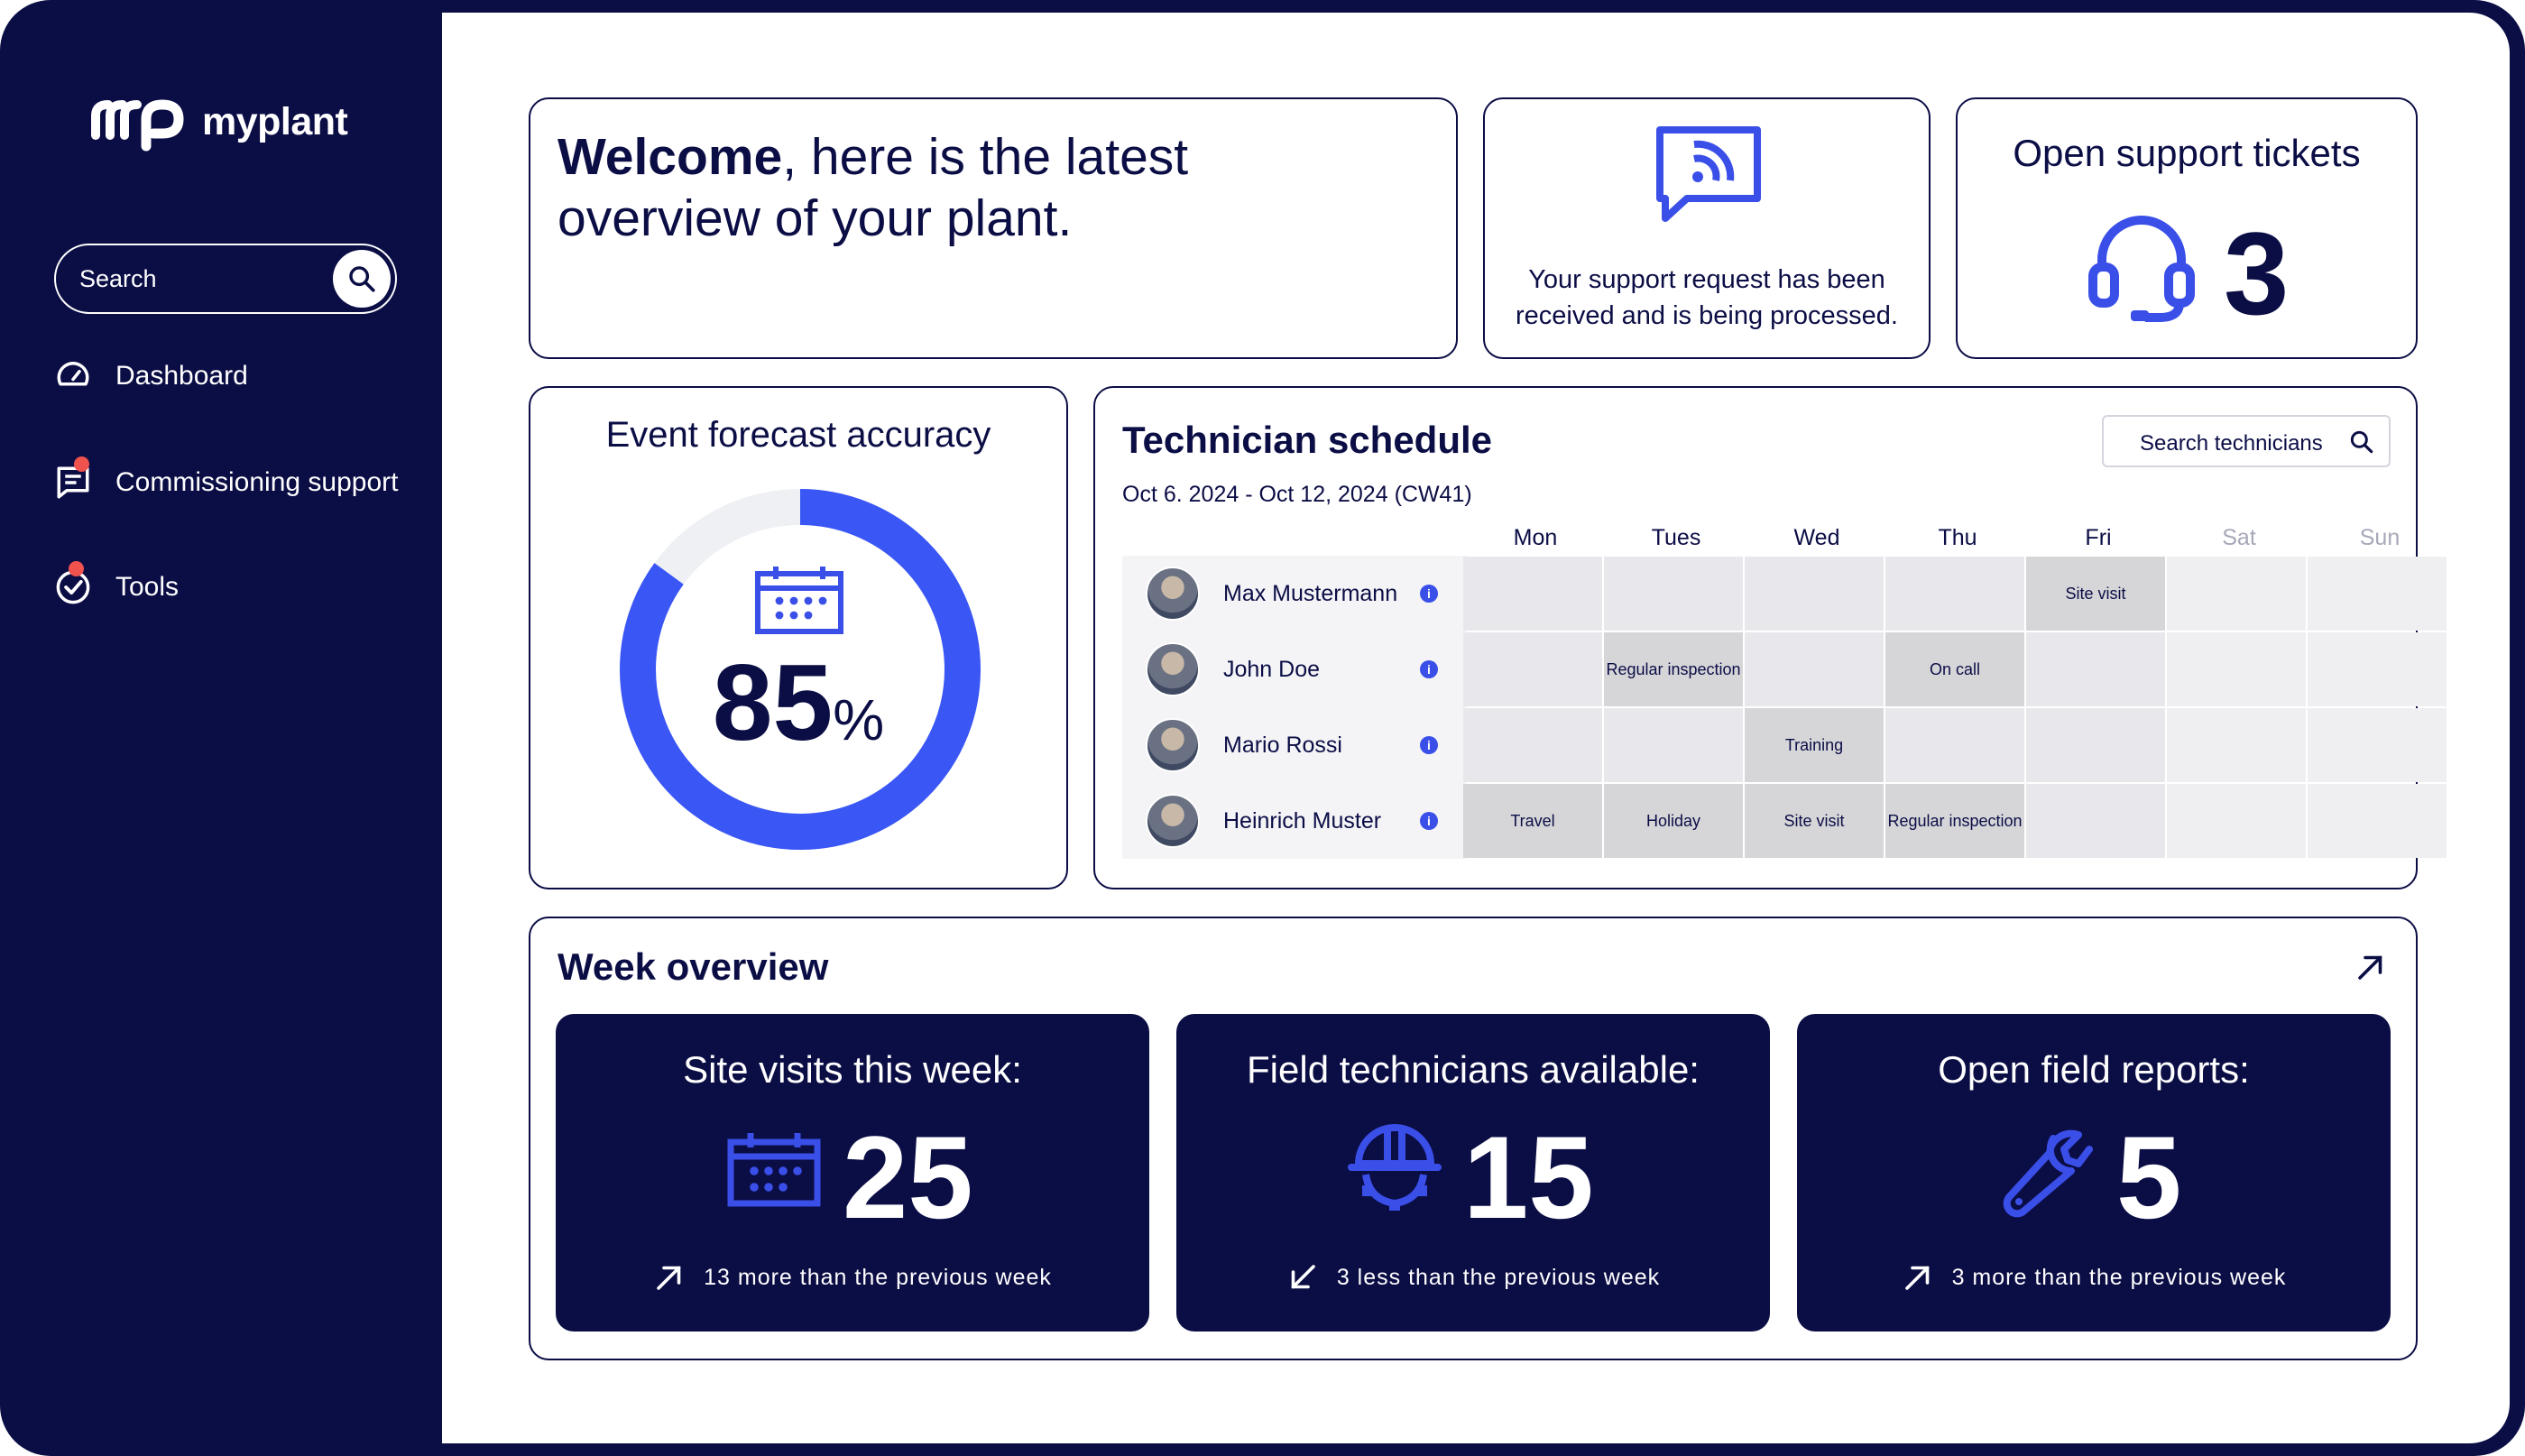 This screenshot has width=2525, height=1456. Describe the element at coordinates (2239, 537) in the screenshot. I see `day-header-sat: Sat` at that location.